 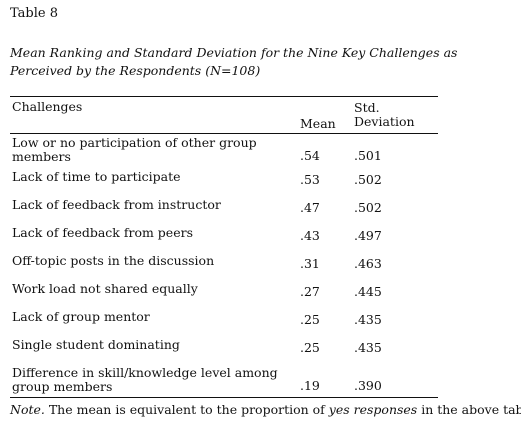 What do you see at coordinates (27, 409) in the screenshot?
I see `note-label: Note.` at bounding box center [27, 409].